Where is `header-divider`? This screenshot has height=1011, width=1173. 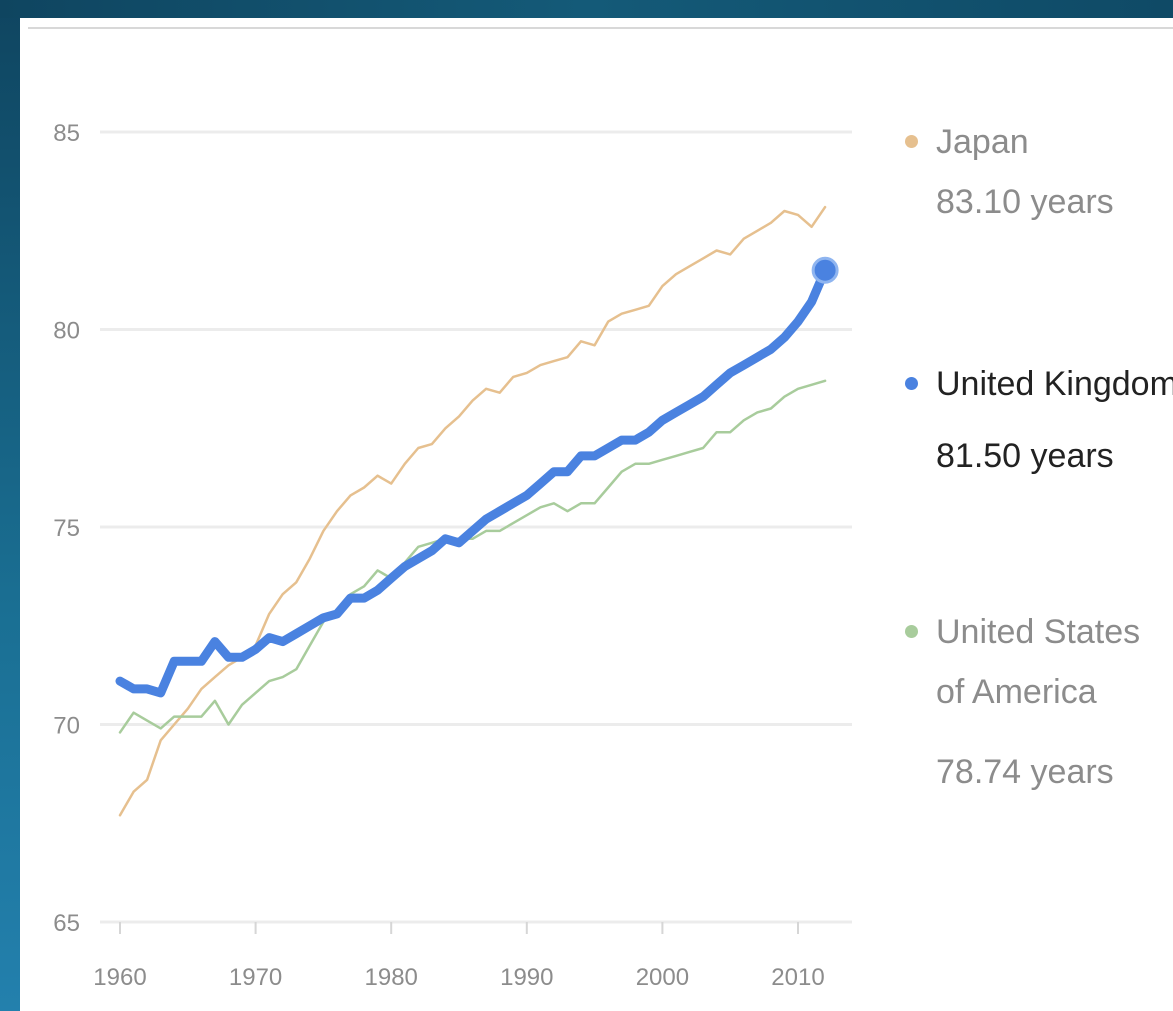
header-divider is located at coordinates (600, 28).